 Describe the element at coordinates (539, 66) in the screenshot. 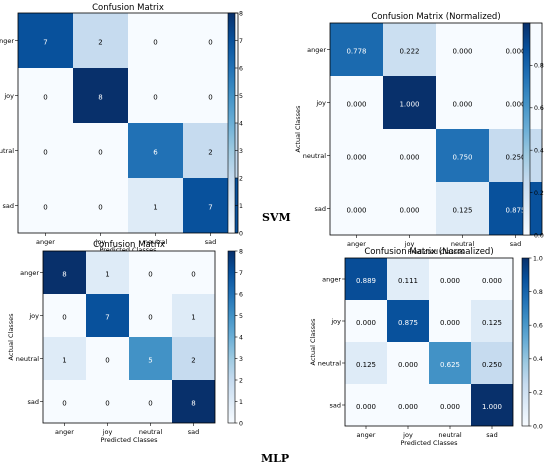

I see `colorbar-tick-label: 0.8` at that location.